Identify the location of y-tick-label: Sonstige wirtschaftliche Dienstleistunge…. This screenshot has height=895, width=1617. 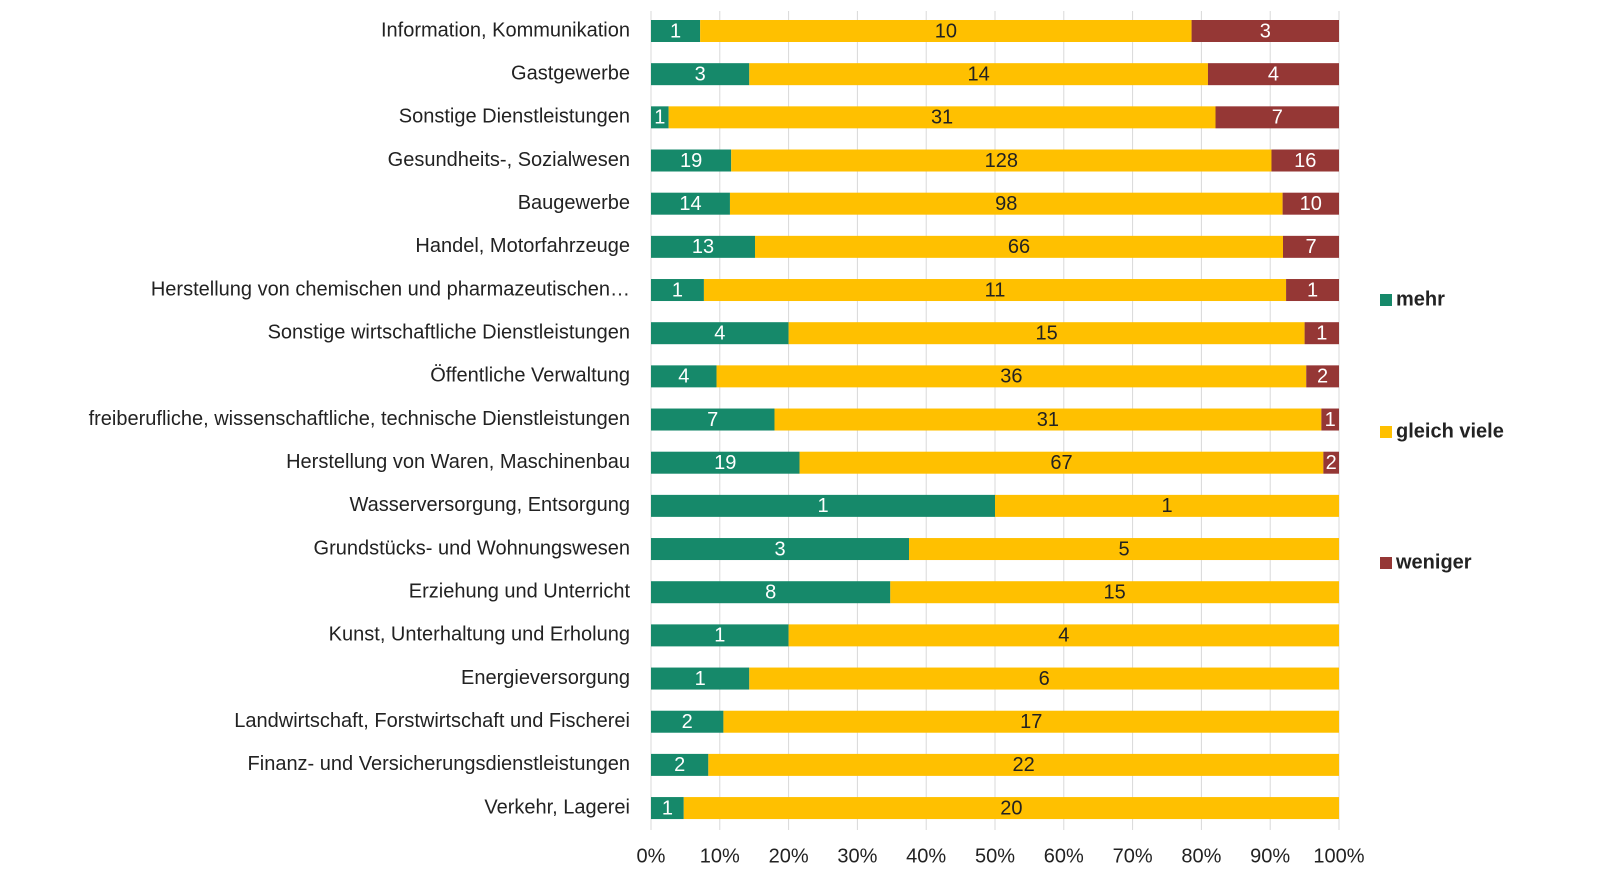
(449, 332).